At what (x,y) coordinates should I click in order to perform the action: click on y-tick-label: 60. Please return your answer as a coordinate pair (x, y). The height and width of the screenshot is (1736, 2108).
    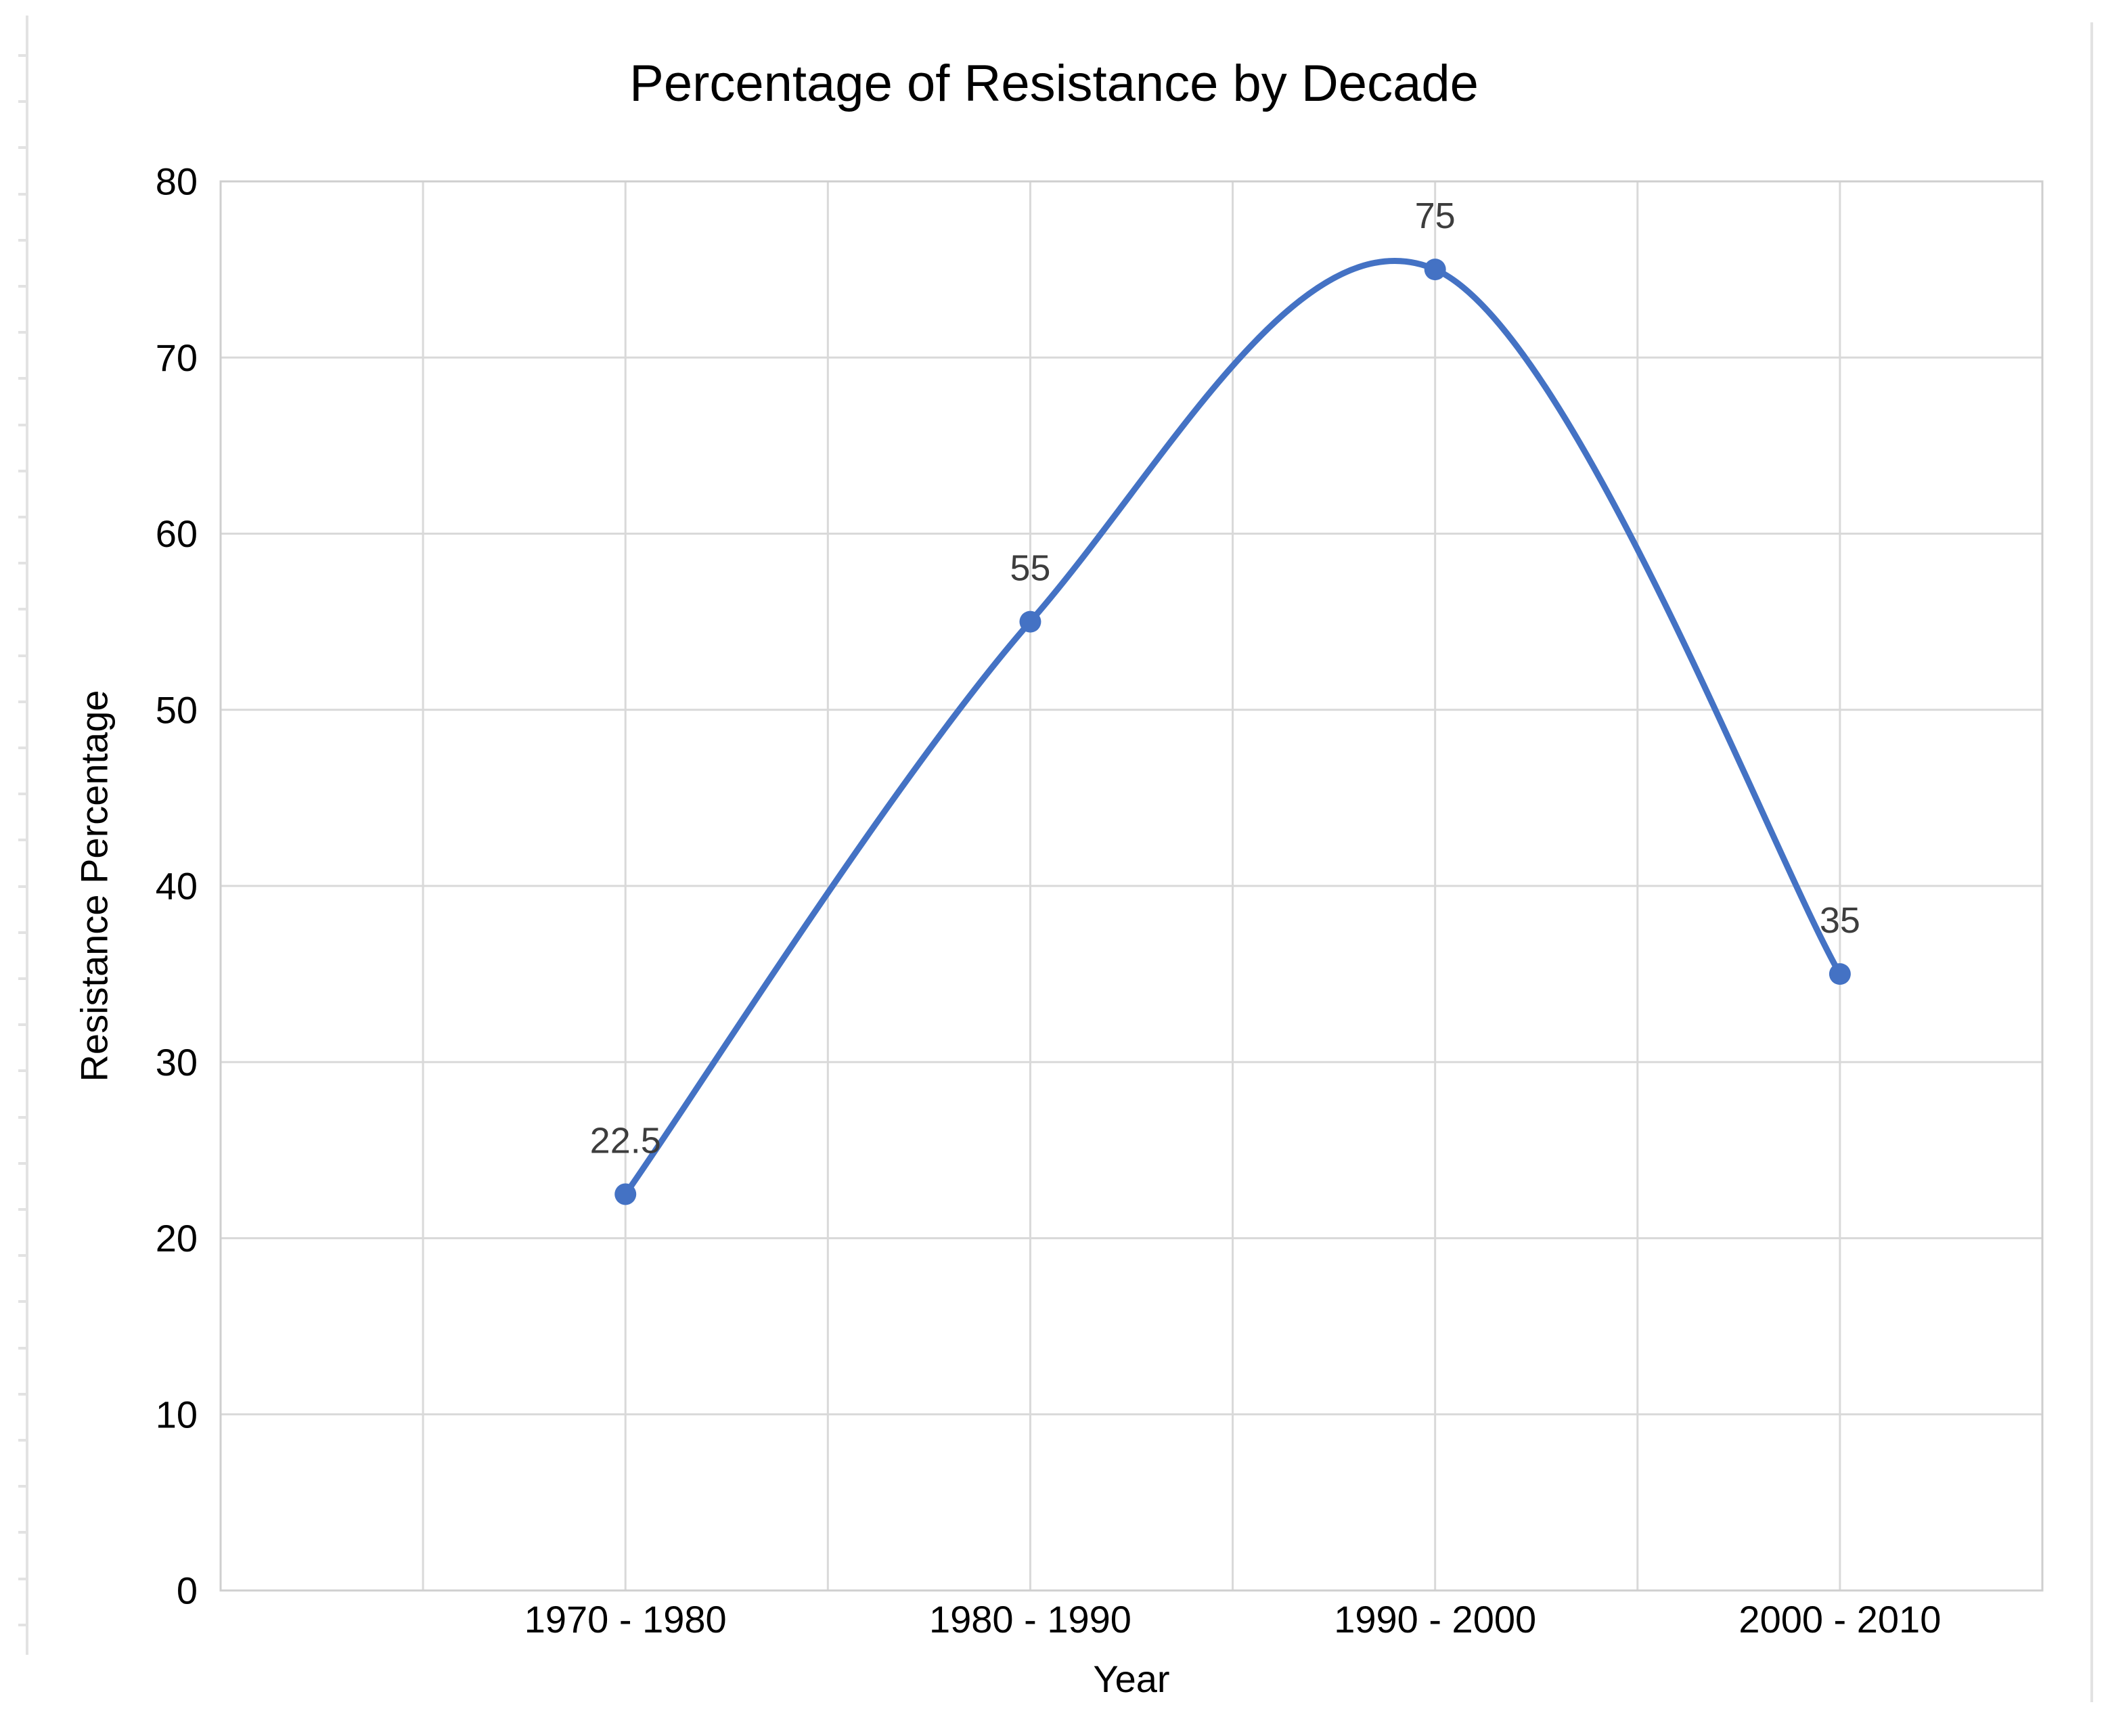
    Looking at the image, I should click on (177, 533).